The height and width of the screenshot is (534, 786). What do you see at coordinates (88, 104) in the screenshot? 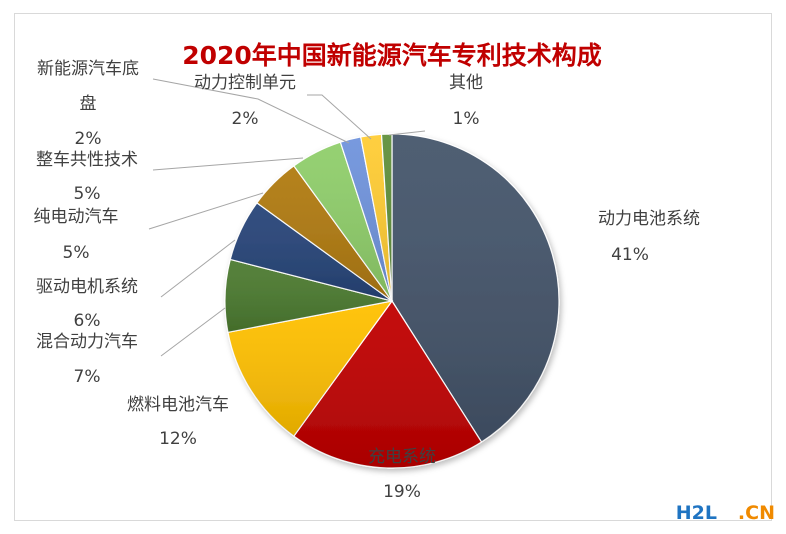
I see `slice-label: 盘` at bounding box center [88, 104].